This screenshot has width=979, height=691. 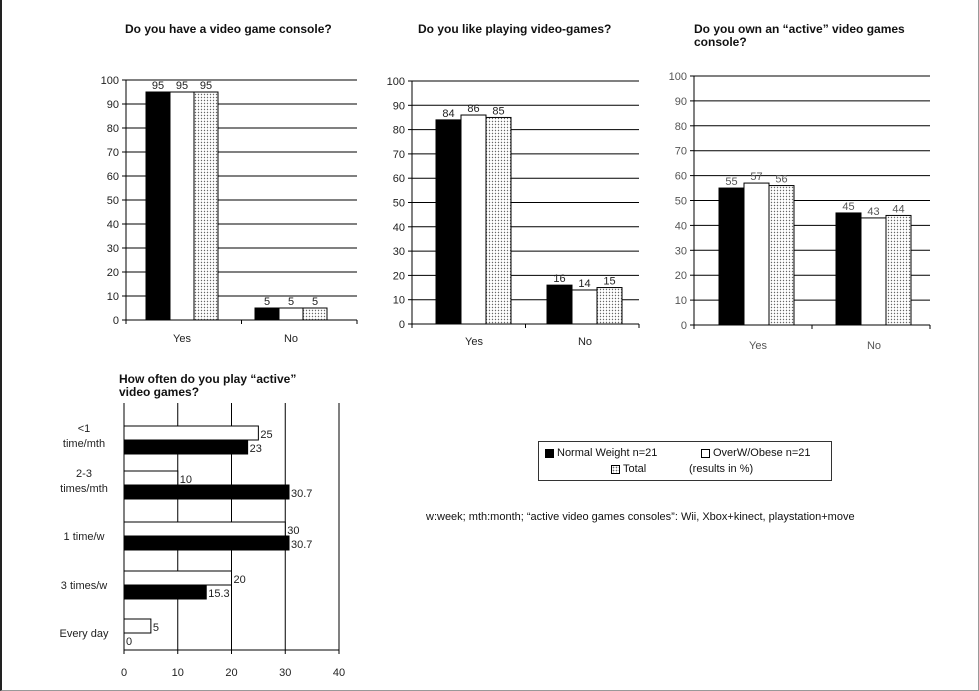 What do you see at coordinates (218, 594) in the screenshot?
I see `chart4-data-label: 15.3` at bounding box center [218, 594].